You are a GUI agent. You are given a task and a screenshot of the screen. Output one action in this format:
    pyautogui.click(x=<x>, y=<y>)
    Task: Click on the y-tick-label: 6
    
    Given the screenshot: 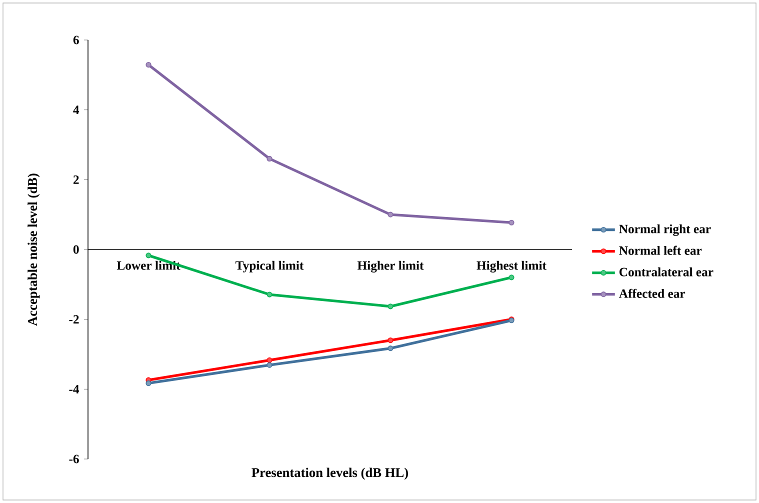 What is the action you would take?
    pyautogui.click(x=76, y=40)
    